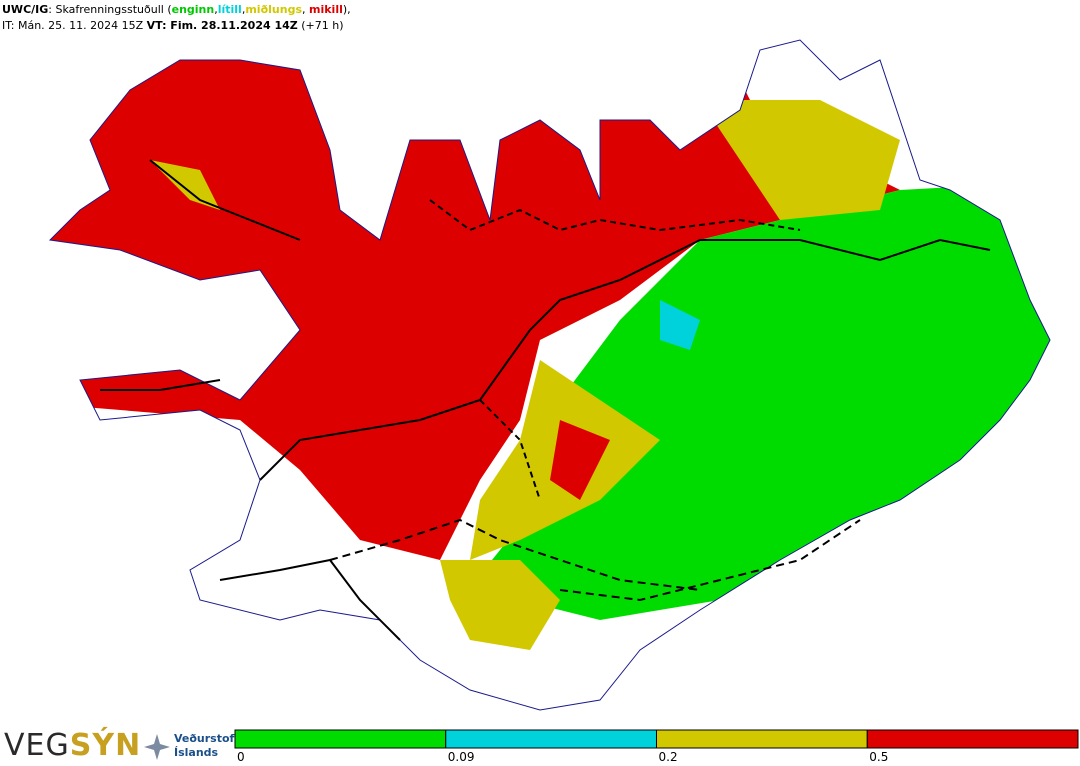 This screenshot has height=766, width=1080. I want to click on header-text: enginn, so click(193, 9).